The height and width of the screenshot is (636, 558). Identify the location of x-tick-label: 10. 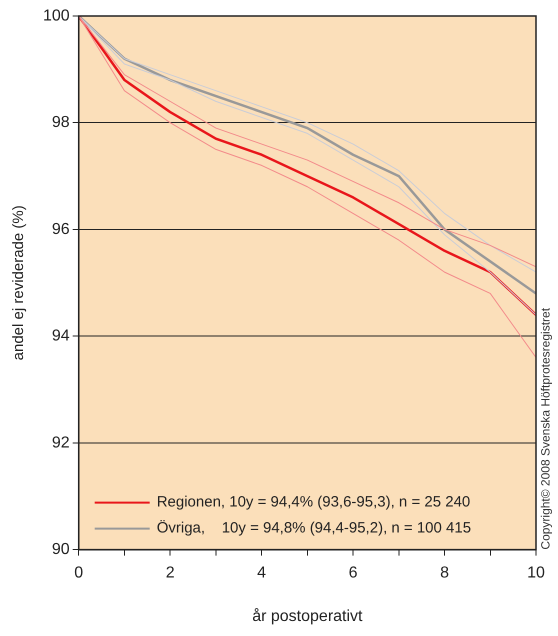
(536, 573).